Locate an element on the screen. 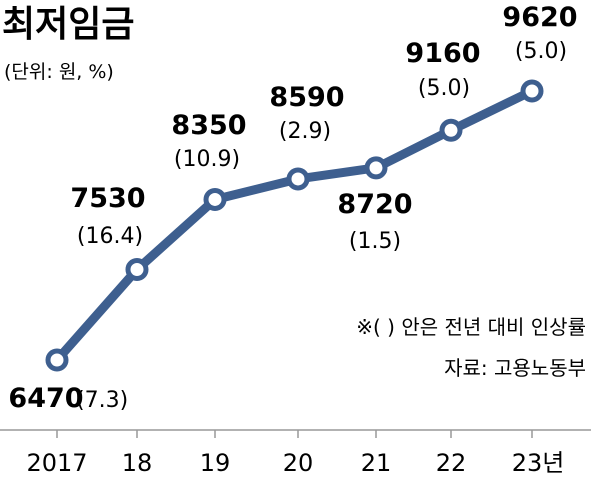 Image resolution: width=591 pixels, height=478 pixels. rate-label: (1.5) is located at coordinates (375, 241).